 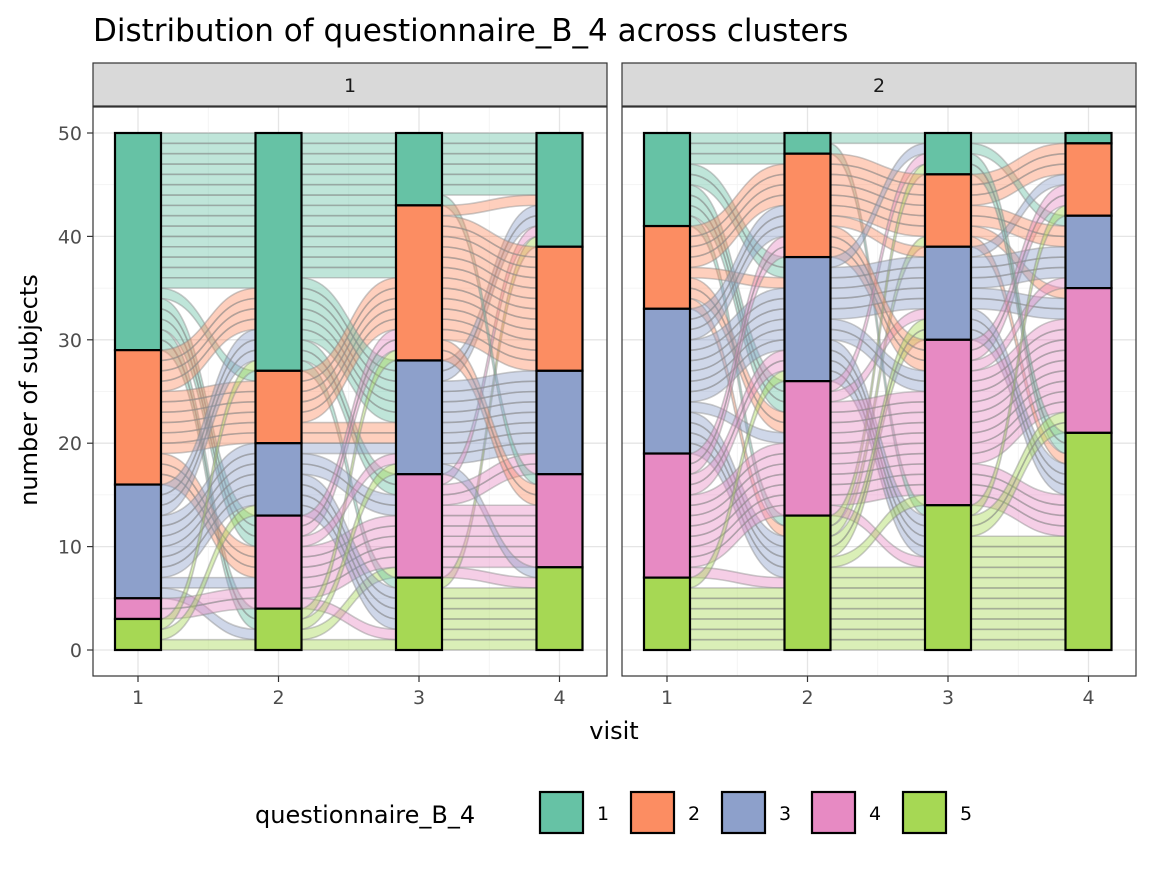 What do you see at coordinates (350, 84) in the screenshot?
I see `facet-strip` at bounding box center [350, 84].